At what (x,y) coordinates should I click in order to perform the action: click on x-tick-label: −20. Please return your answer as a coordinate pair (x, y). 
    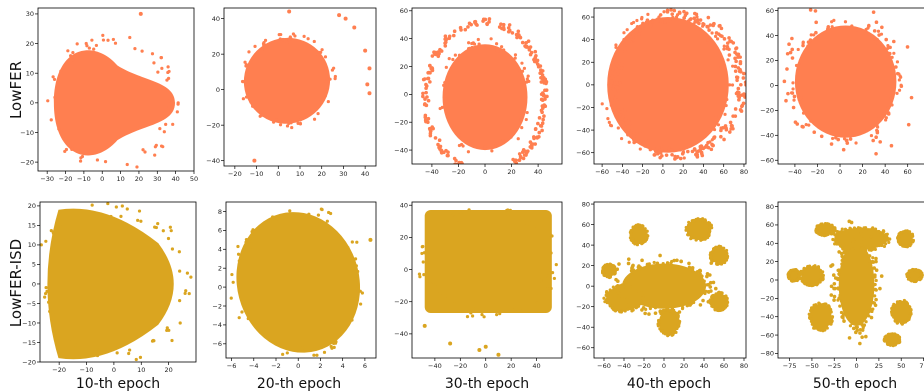
    Looking at the image, I should click on (459, 172).